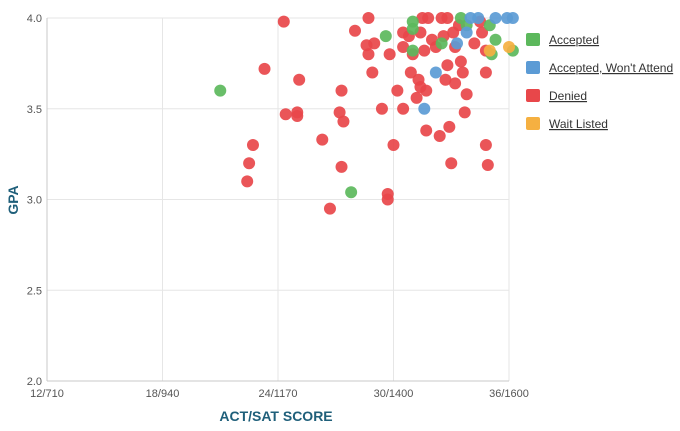 This screenshot has height=431, width=680. What do you see at coordinates (34, 201) in the screenshot?
I see `y-tick-label: 3.0` at bounding box center [34, 201].